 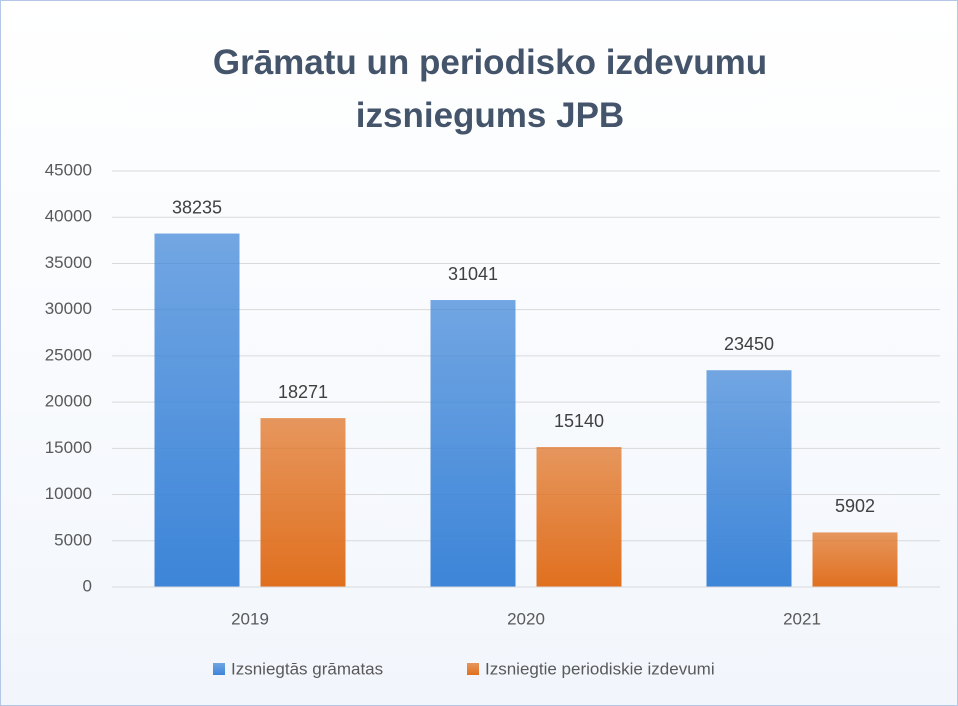 What do you see at coordinates (68, 493) in the screenshot?
I see `y-tick-label: 10000` at bounding box center [68, 493].